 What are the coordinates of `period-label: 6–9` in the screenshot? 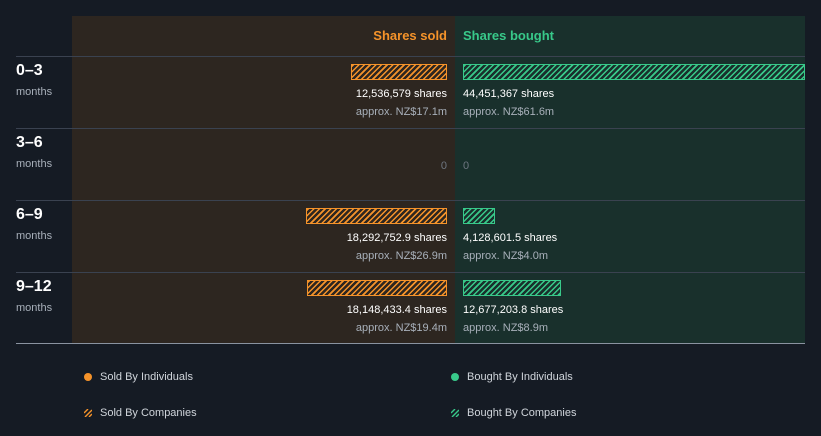 It's located at (29, 214).